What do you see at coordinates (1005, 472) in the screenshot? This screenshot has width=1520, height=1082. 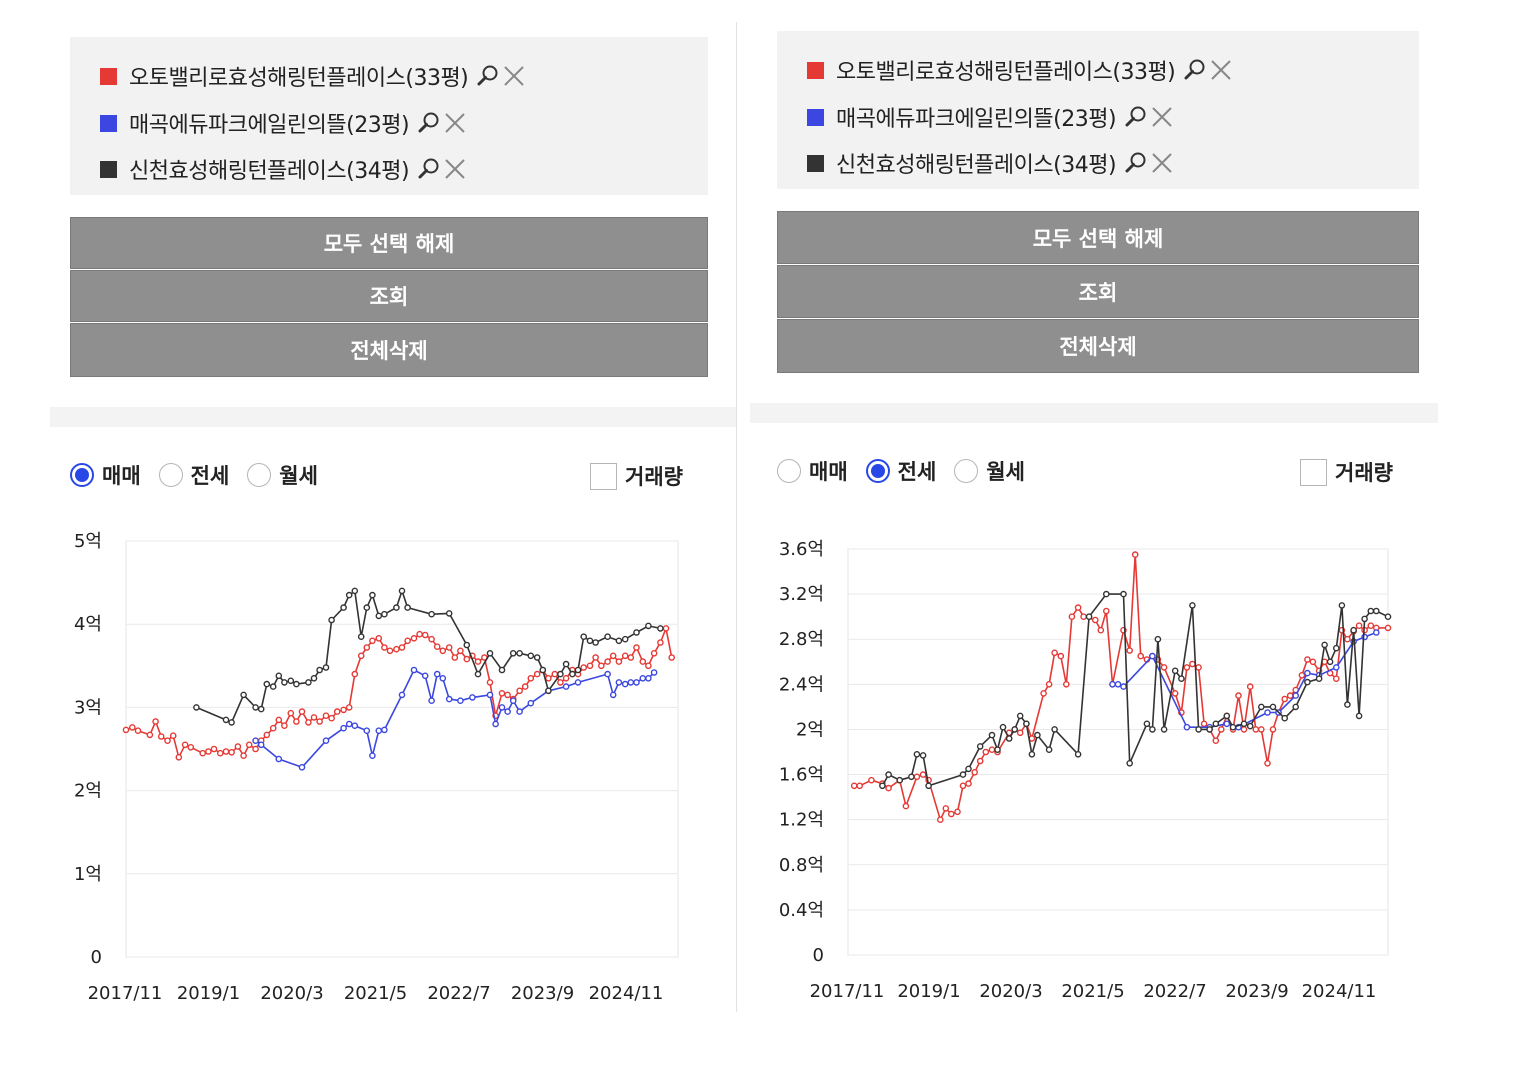 I see `radio-label: 월세` at bounding box center [1005, 472].